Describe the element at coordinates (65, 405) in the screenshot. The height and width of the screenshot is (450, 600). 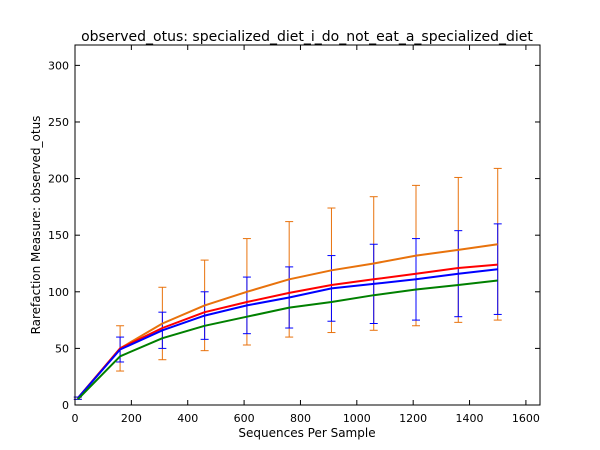
I see `y-tick-label: 0` at that location.